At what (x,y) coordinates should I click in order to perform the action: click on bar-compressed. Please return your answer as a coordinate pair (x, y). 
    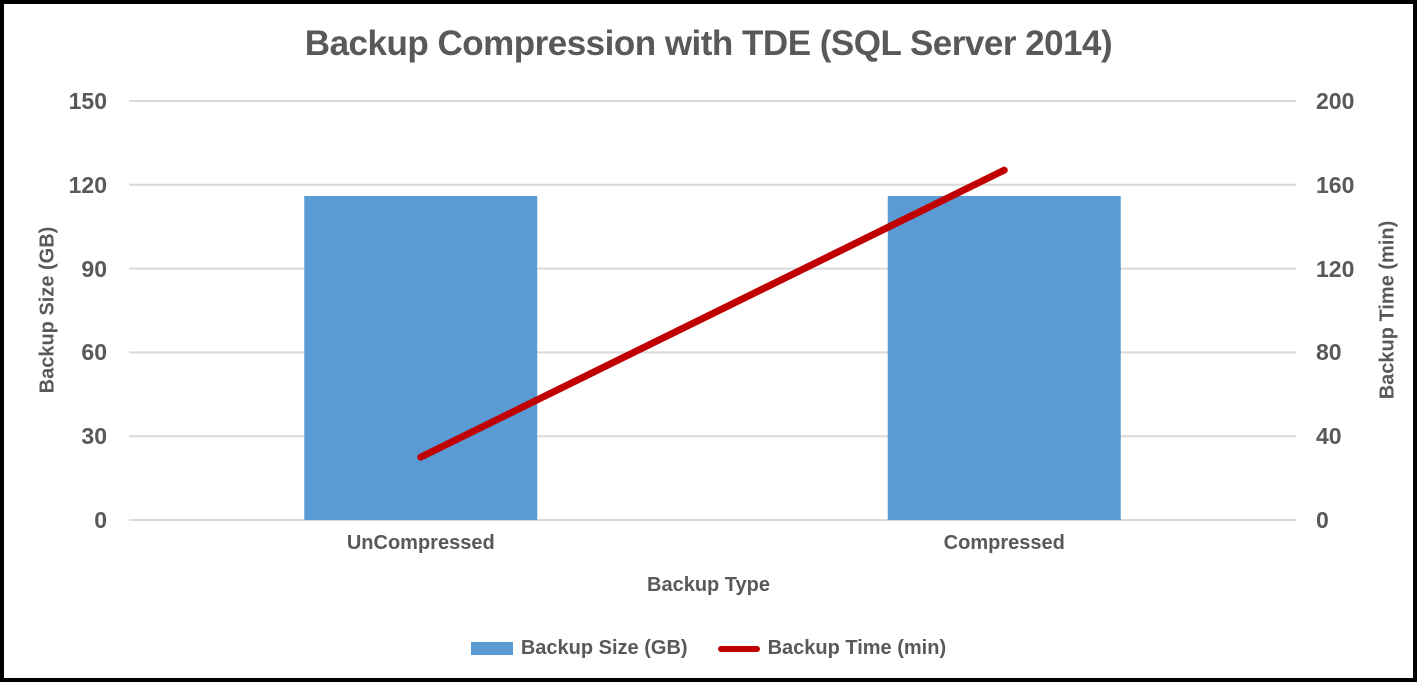
    Looking at the image, I should click on (1004, 357).